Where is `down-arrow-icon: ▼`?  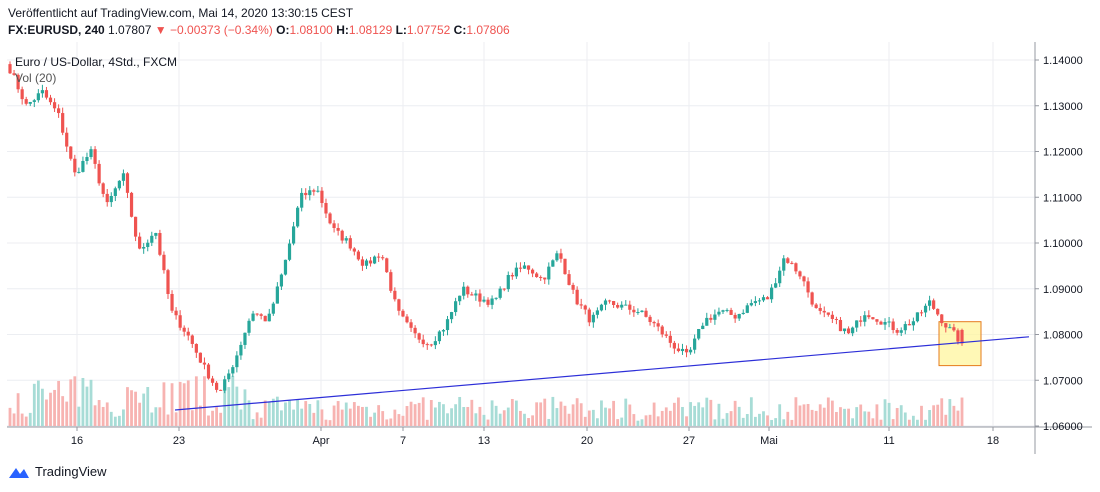
down-arrow-icon: ▼ is located at coordinates (160, 30).